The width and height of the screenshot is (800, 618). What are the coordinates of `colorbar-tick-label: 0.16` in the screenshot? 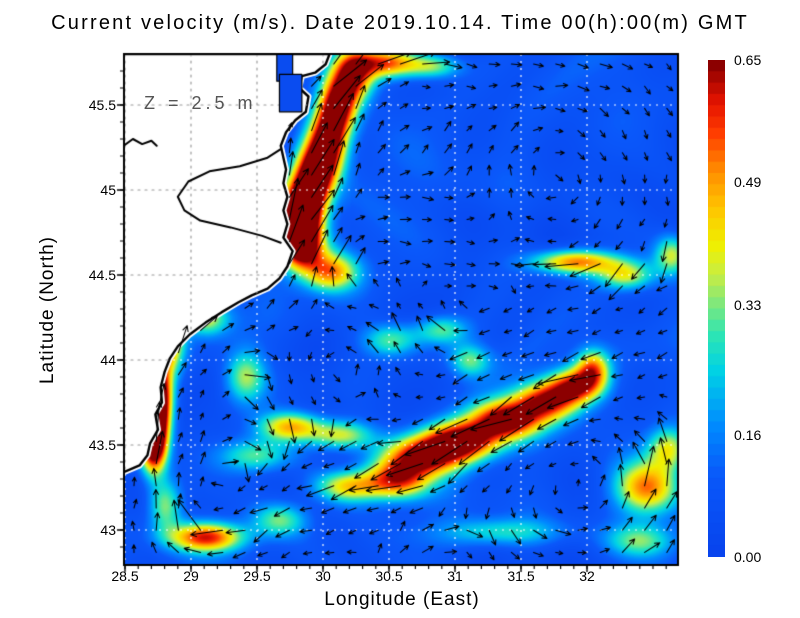 It's located at (748, 434).